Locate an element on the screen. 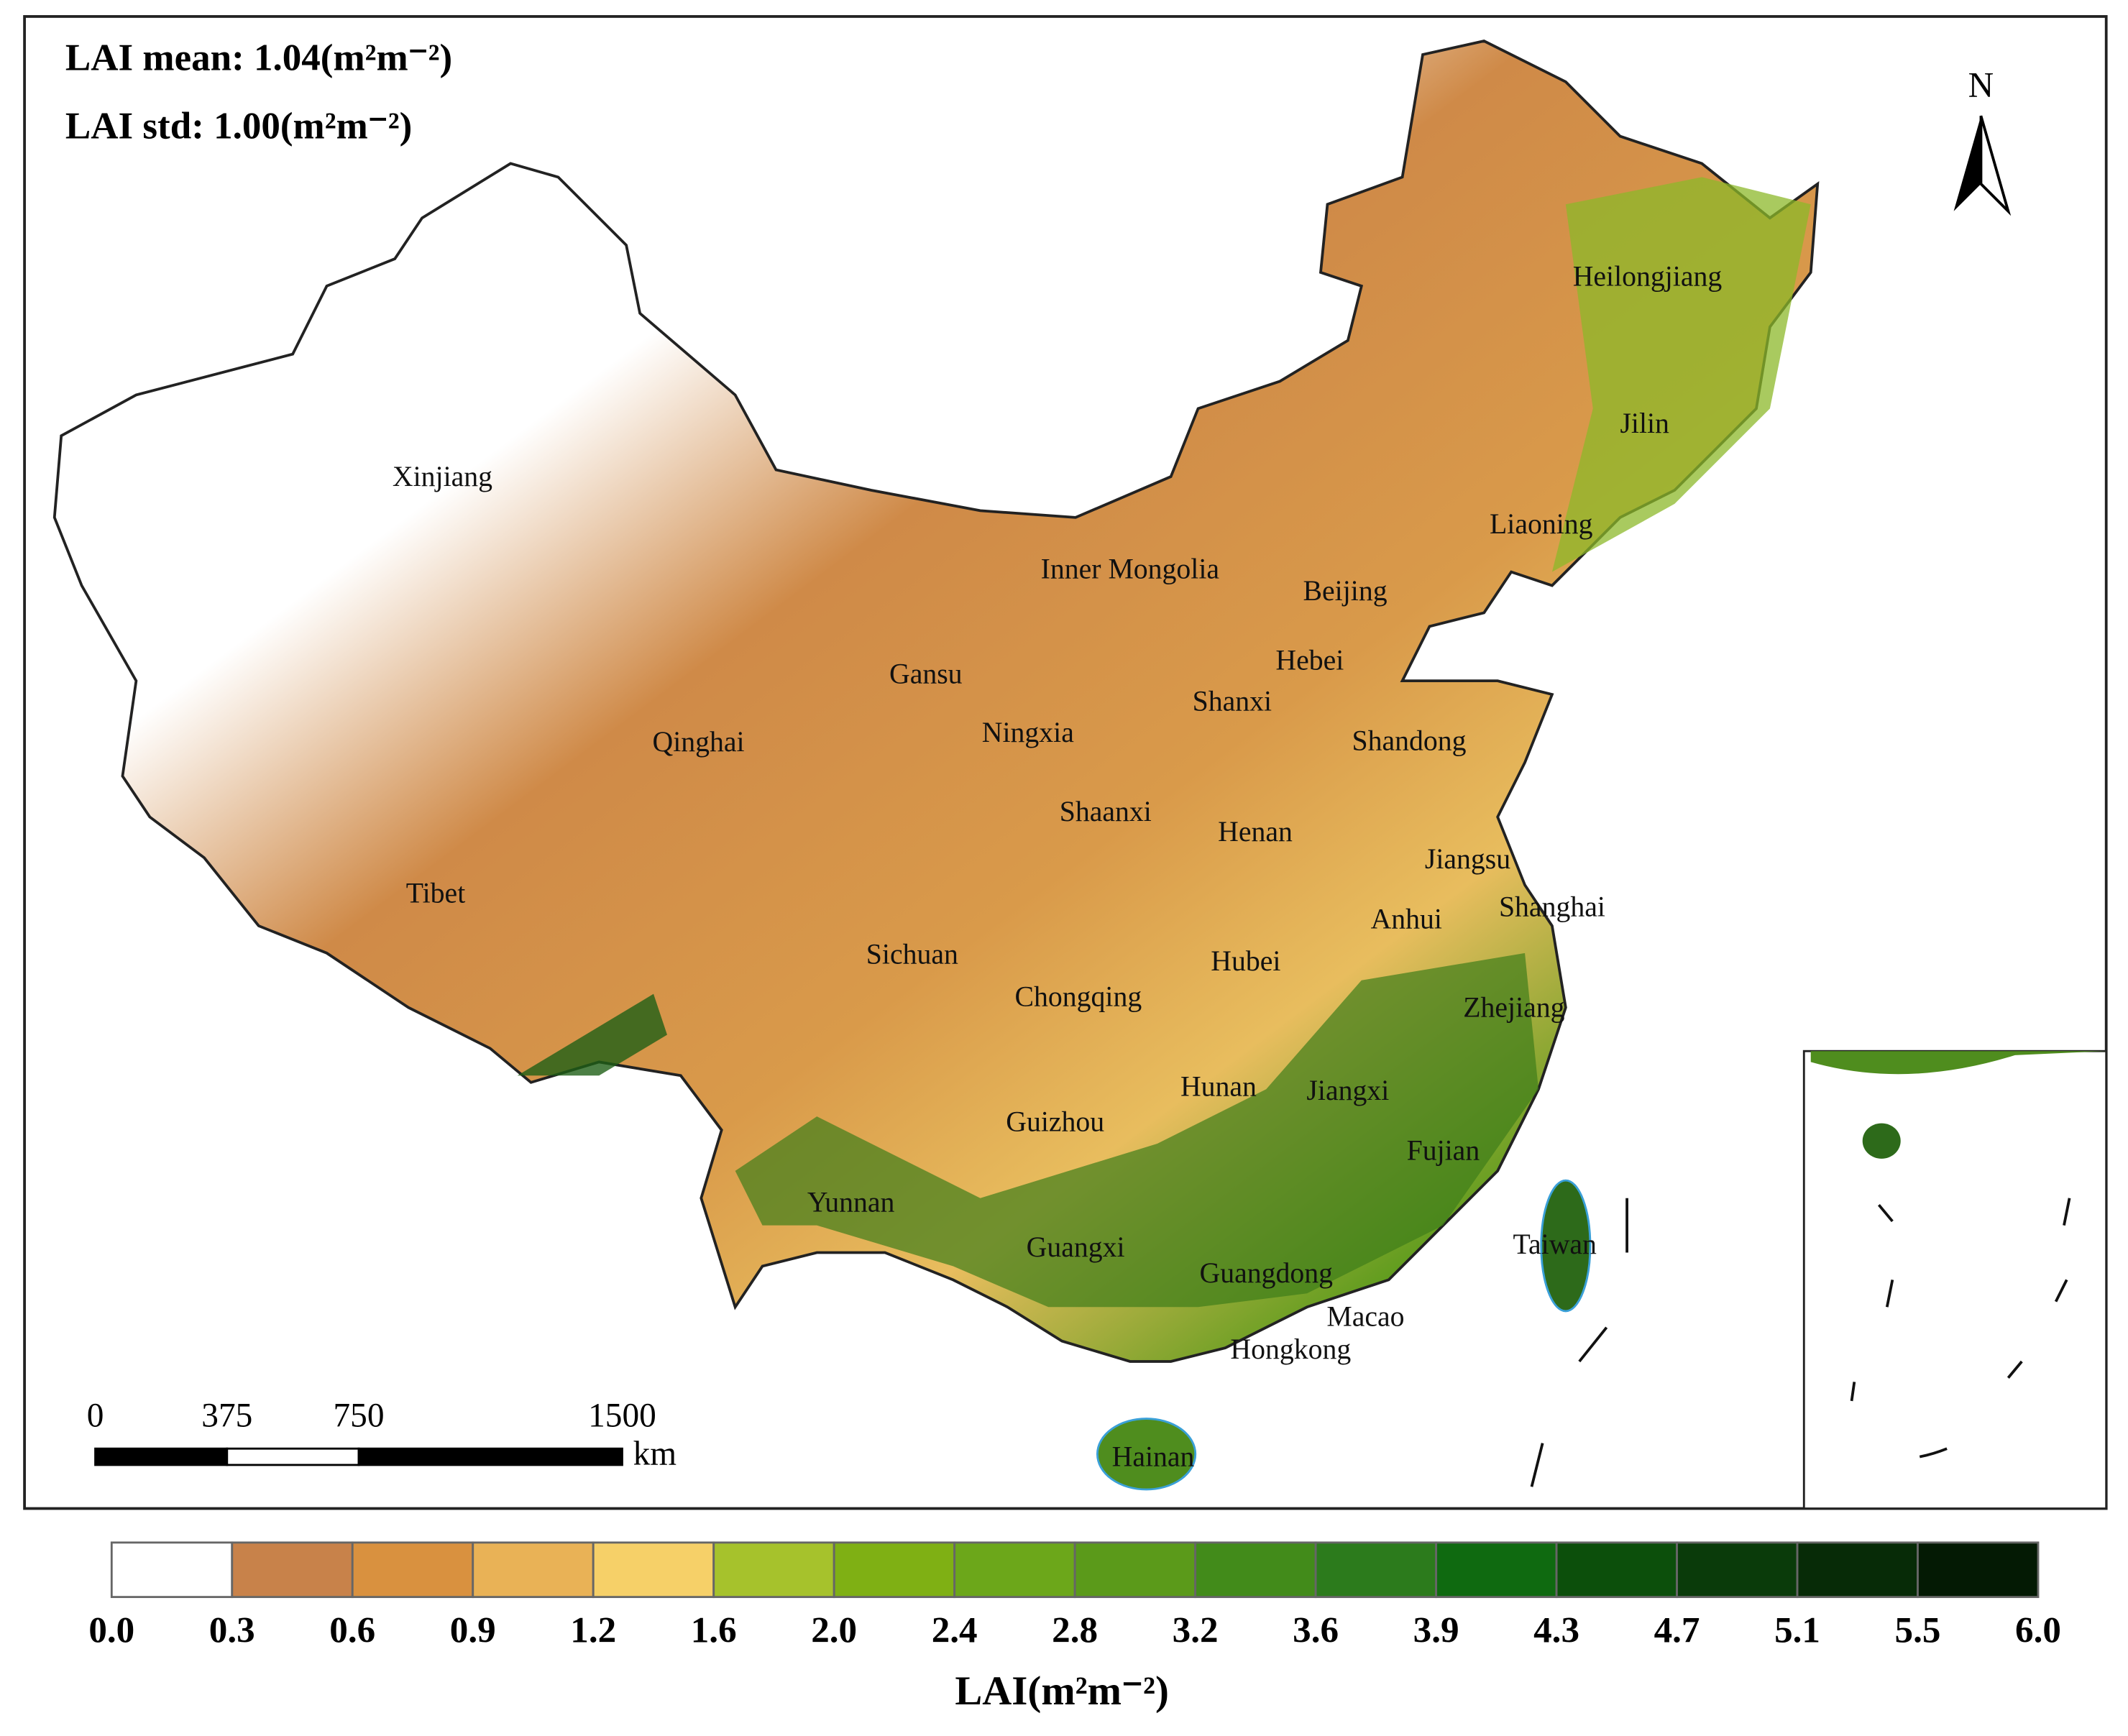 Image resolution: width=2128 pixels, height=1736 pixels. legend-break-label: 5.5 is located at coordinates (1918, 1629).